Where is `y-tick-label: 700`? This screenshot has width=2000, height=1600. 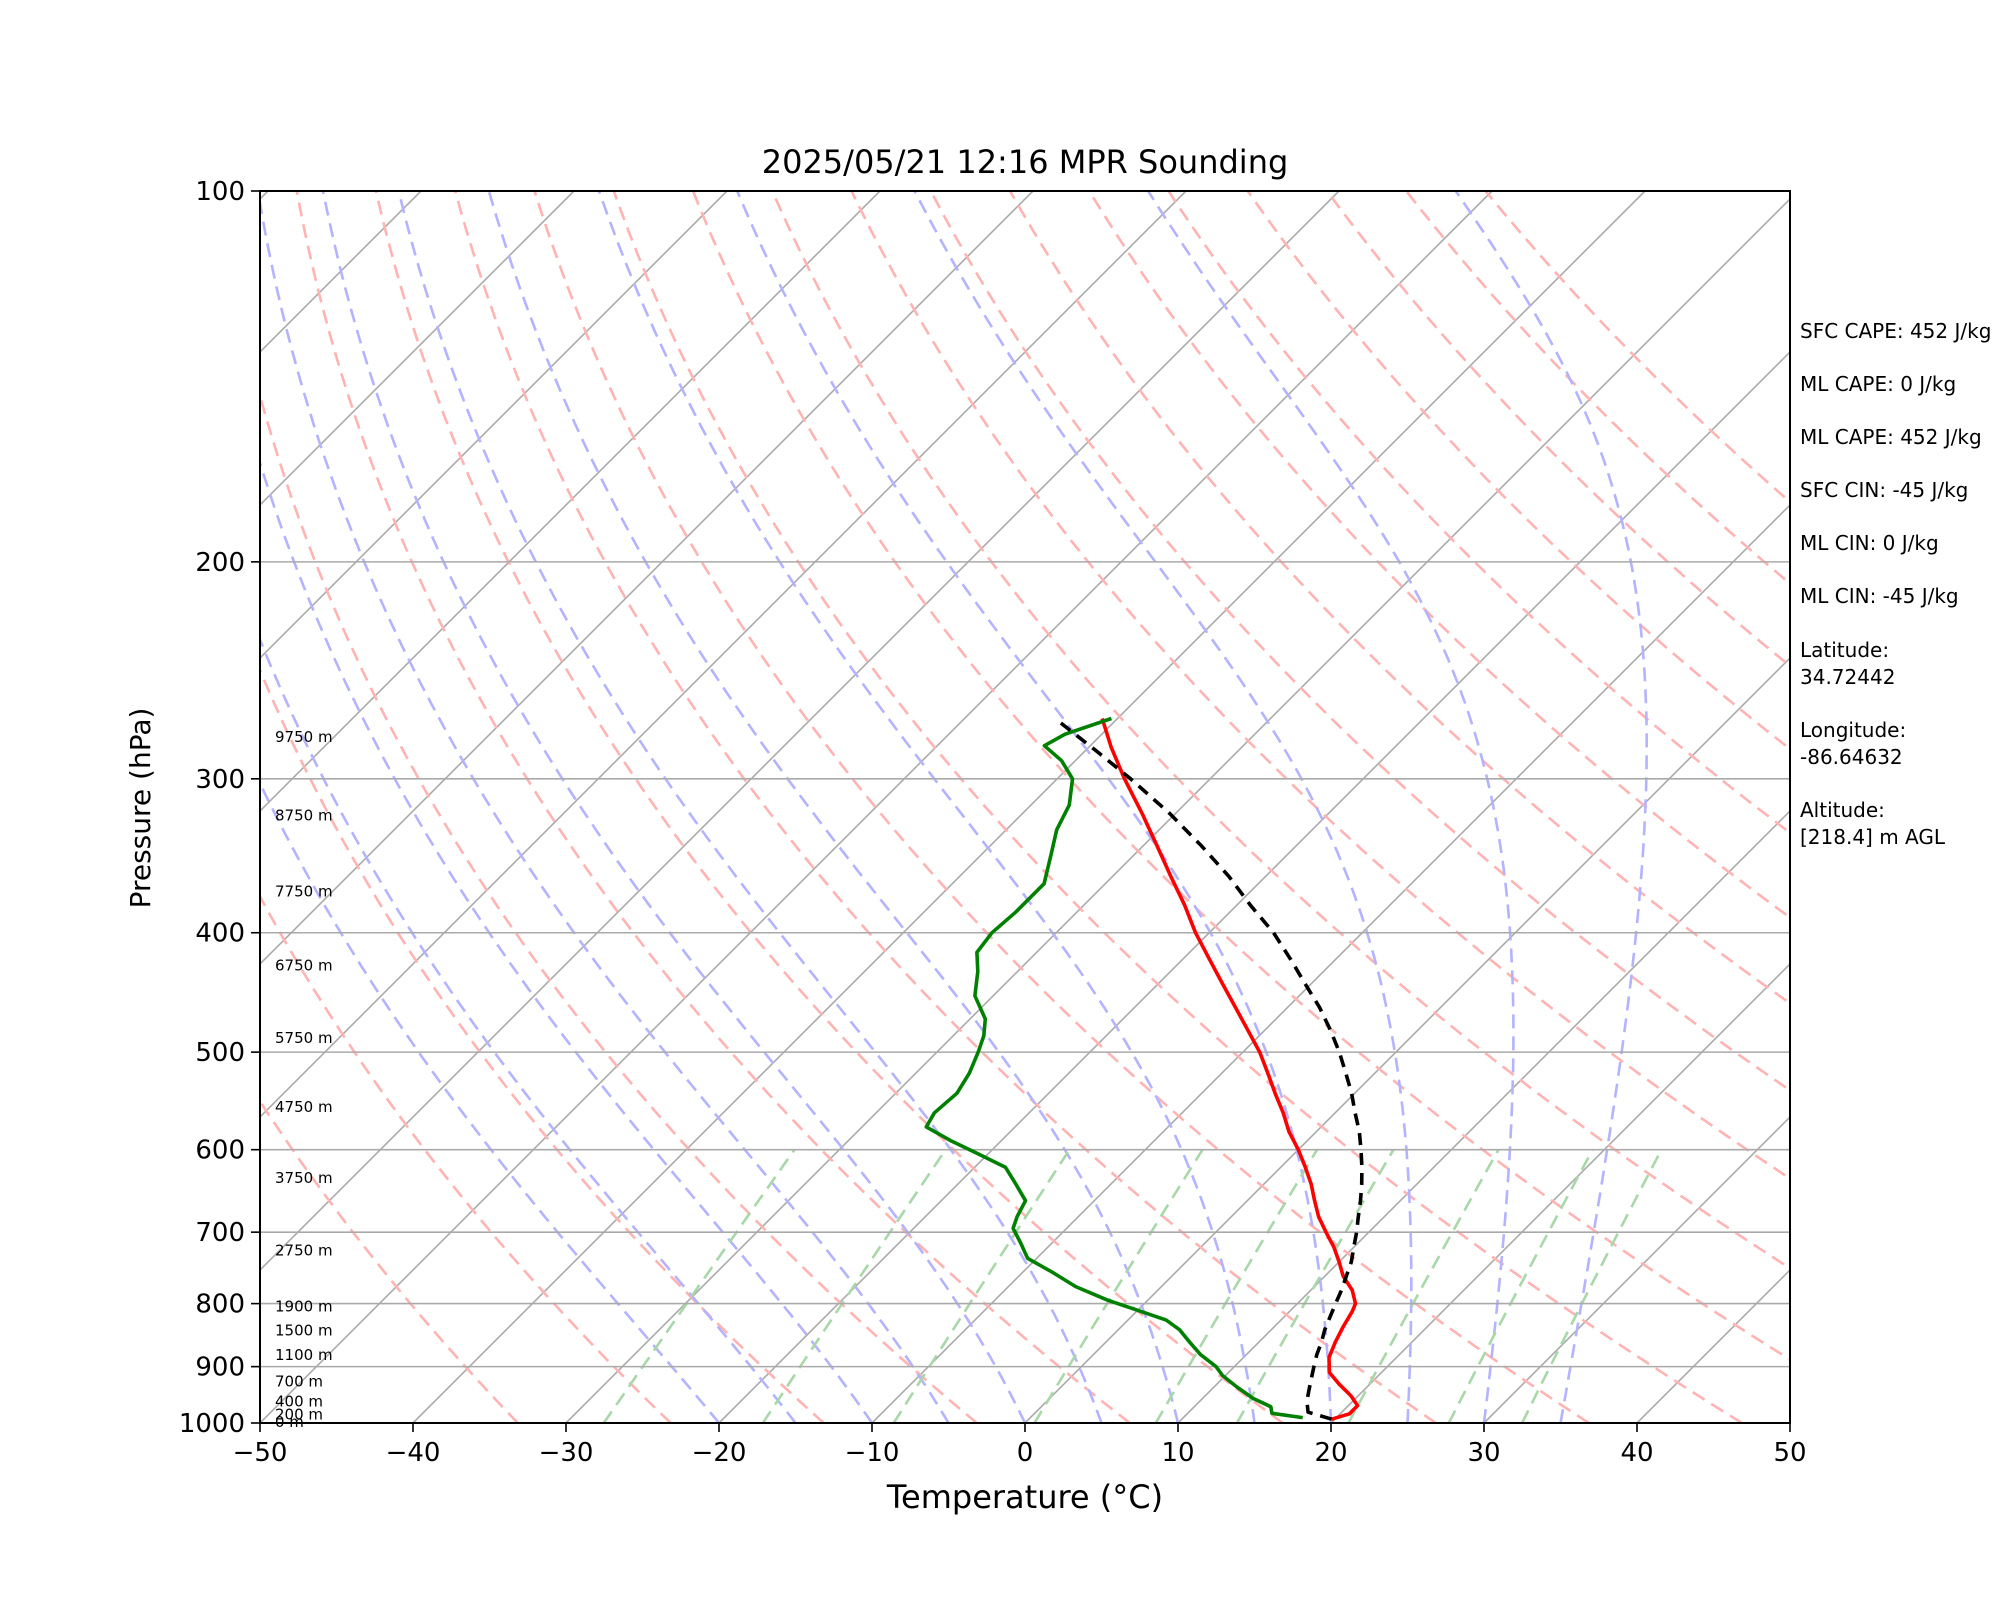
y-tick-label: 700 is located at coordinates (220, 1233).